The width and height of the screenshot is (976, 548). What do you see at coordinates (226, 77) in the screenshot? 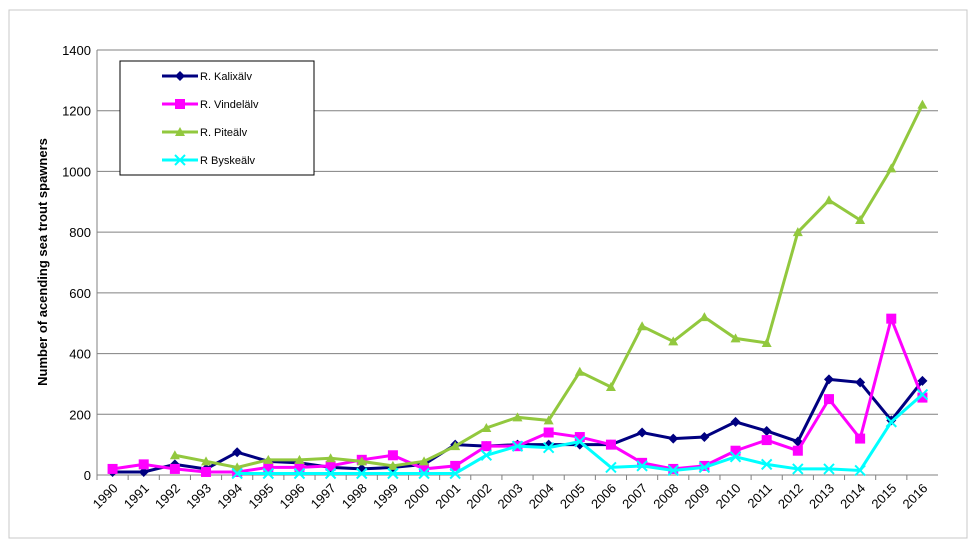
I see `legend-label: R. Kalixälv` at bounding box center [226, 77].